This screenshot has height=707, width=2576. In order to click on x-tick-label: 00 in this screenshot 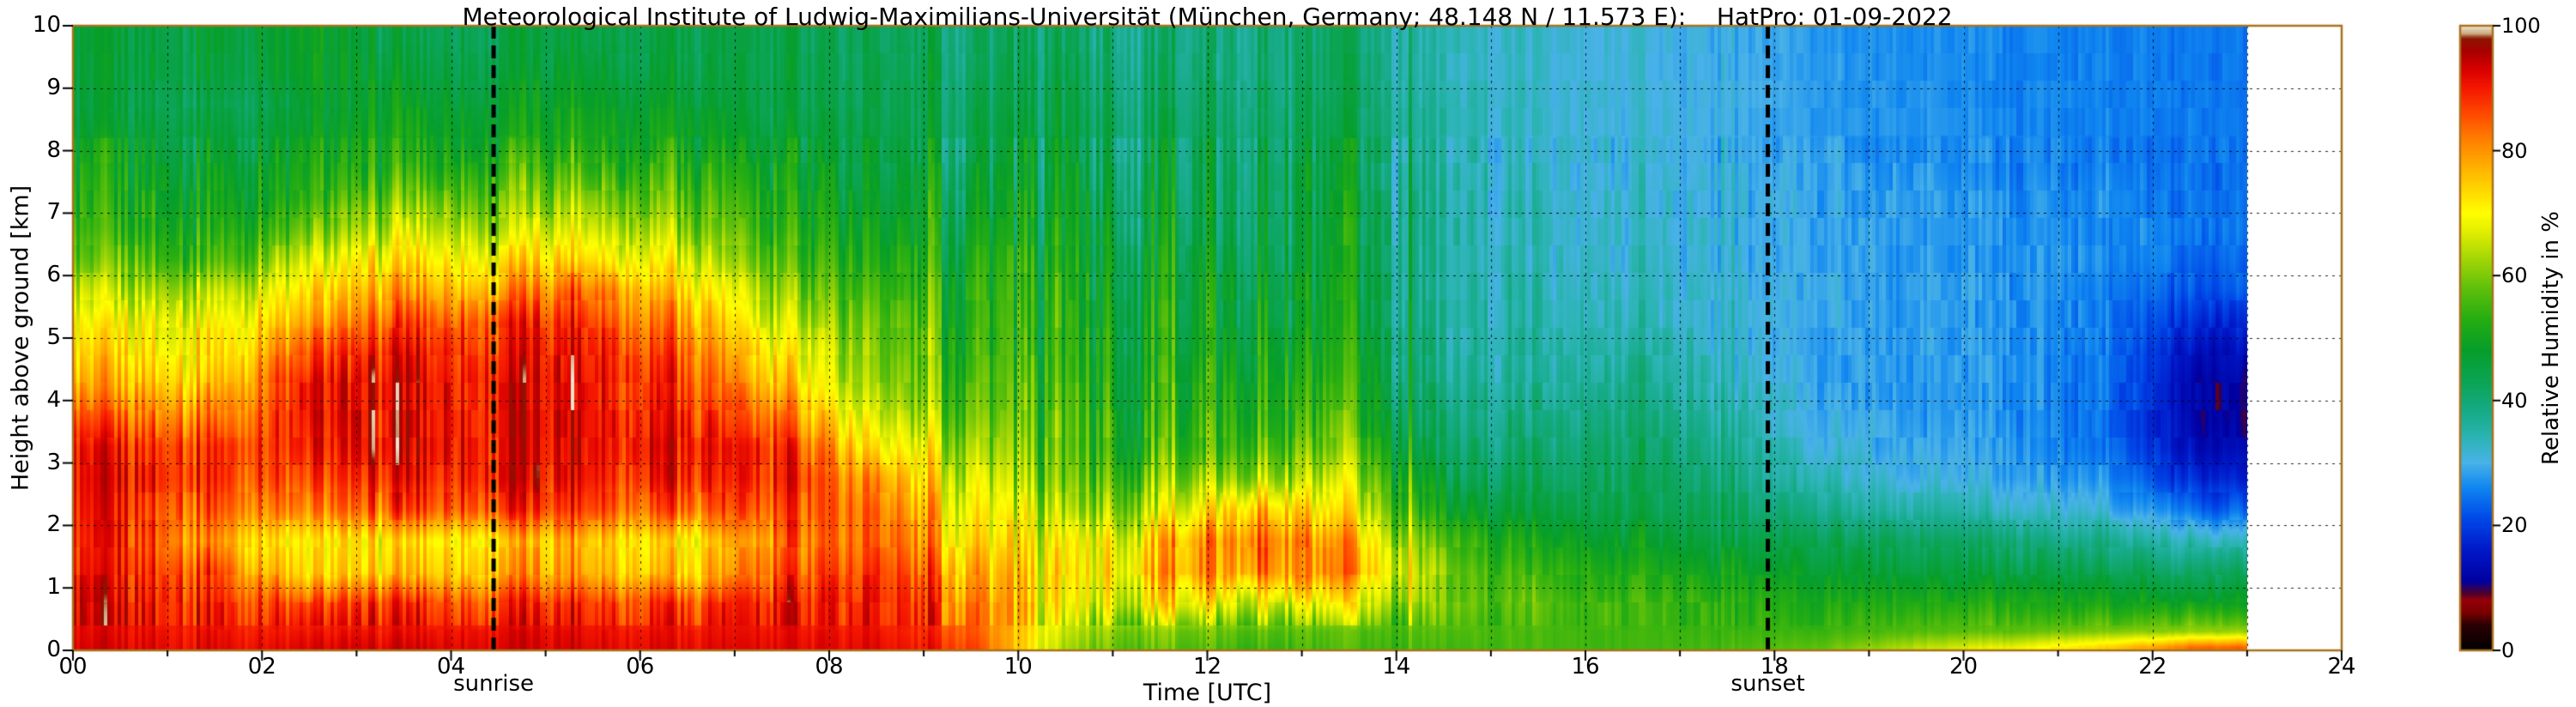, I will do `click(73, 667)`.